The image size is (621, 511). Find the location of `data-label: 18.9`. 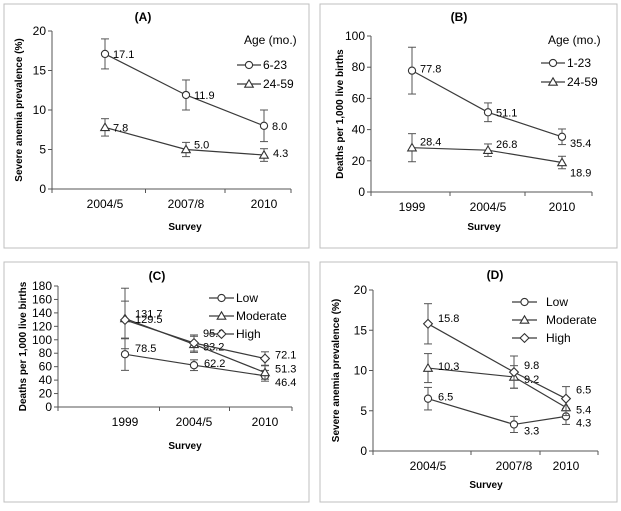

data-label: 18.9 is located at coordinates (580, 174).